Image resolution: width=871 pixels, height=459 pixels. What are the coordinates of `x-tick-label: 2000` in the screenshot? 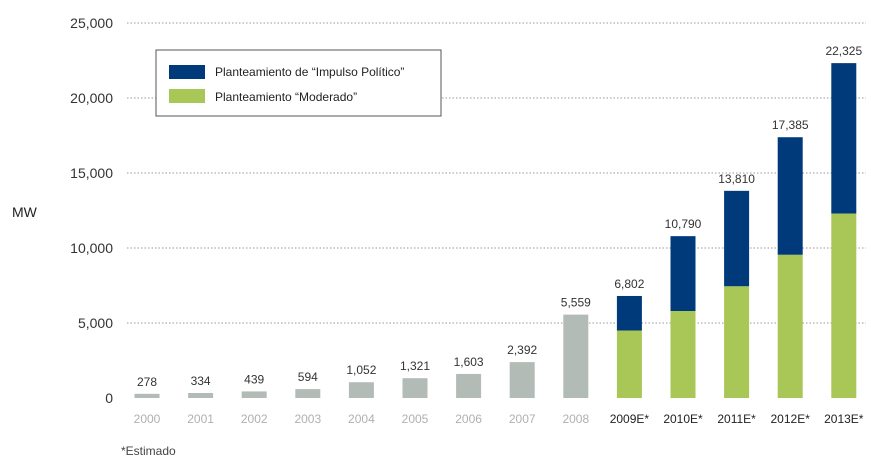 It's located at (147, 419).